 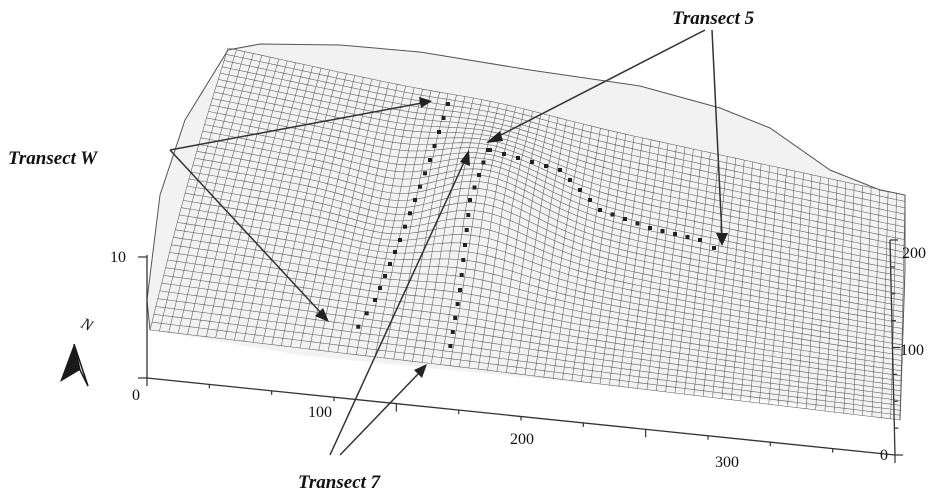 I want to click on vertical-axis-tick-label-0: 0, so click(x=136, y=395).